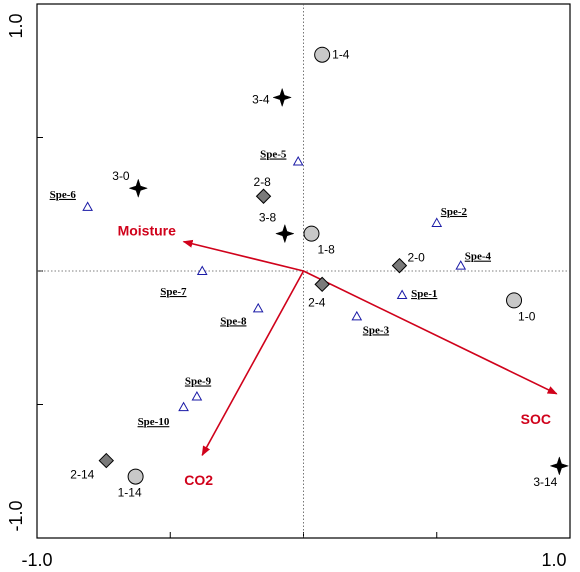 The height and width of the screenshot is (572, 580). I want to click on vector-soc, so click(430, 332).